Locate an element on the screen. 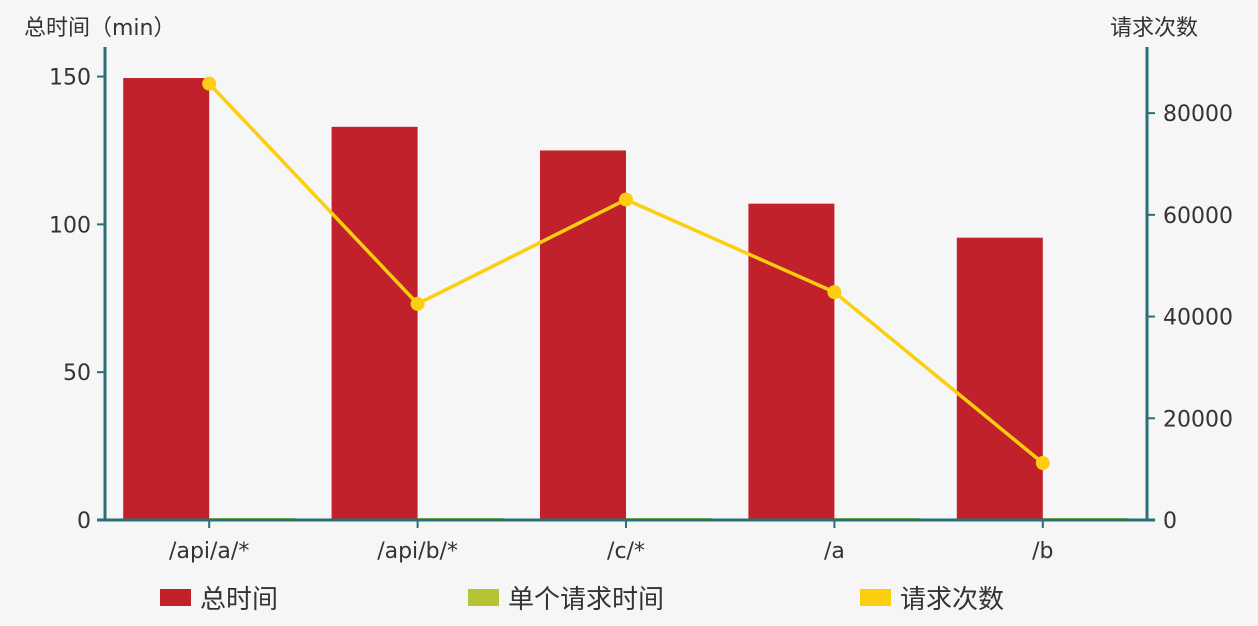 This screenshot has height=626, width=1258. y-right-axis-title: 请求次数 is located at coordinates (1154, 28).